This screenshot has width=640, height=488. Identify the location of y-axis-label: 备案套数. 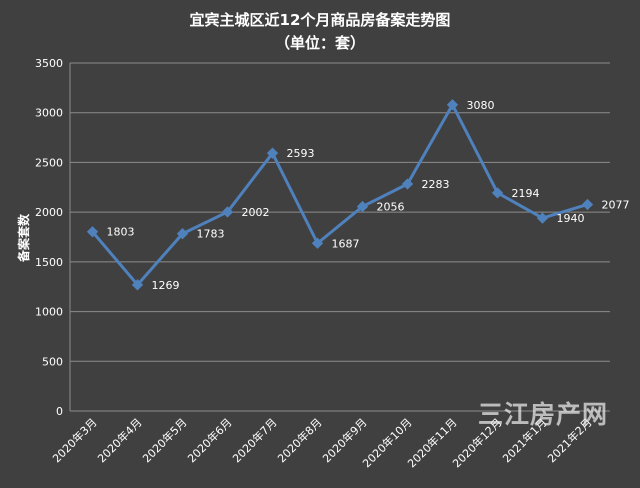
(23, 238).